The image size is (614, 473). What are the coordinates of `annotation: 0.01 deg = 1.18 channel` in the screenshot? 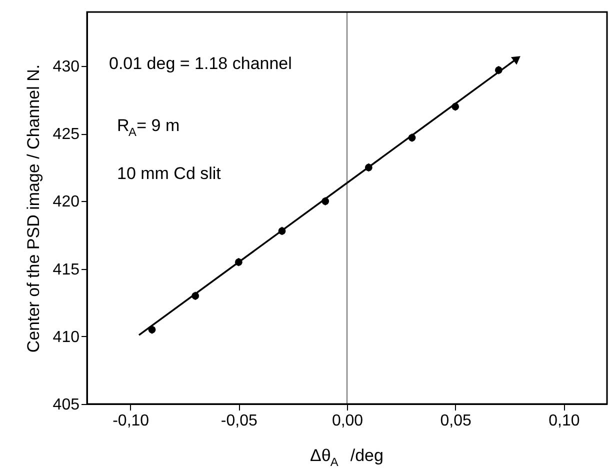 It's located at (200, 63).